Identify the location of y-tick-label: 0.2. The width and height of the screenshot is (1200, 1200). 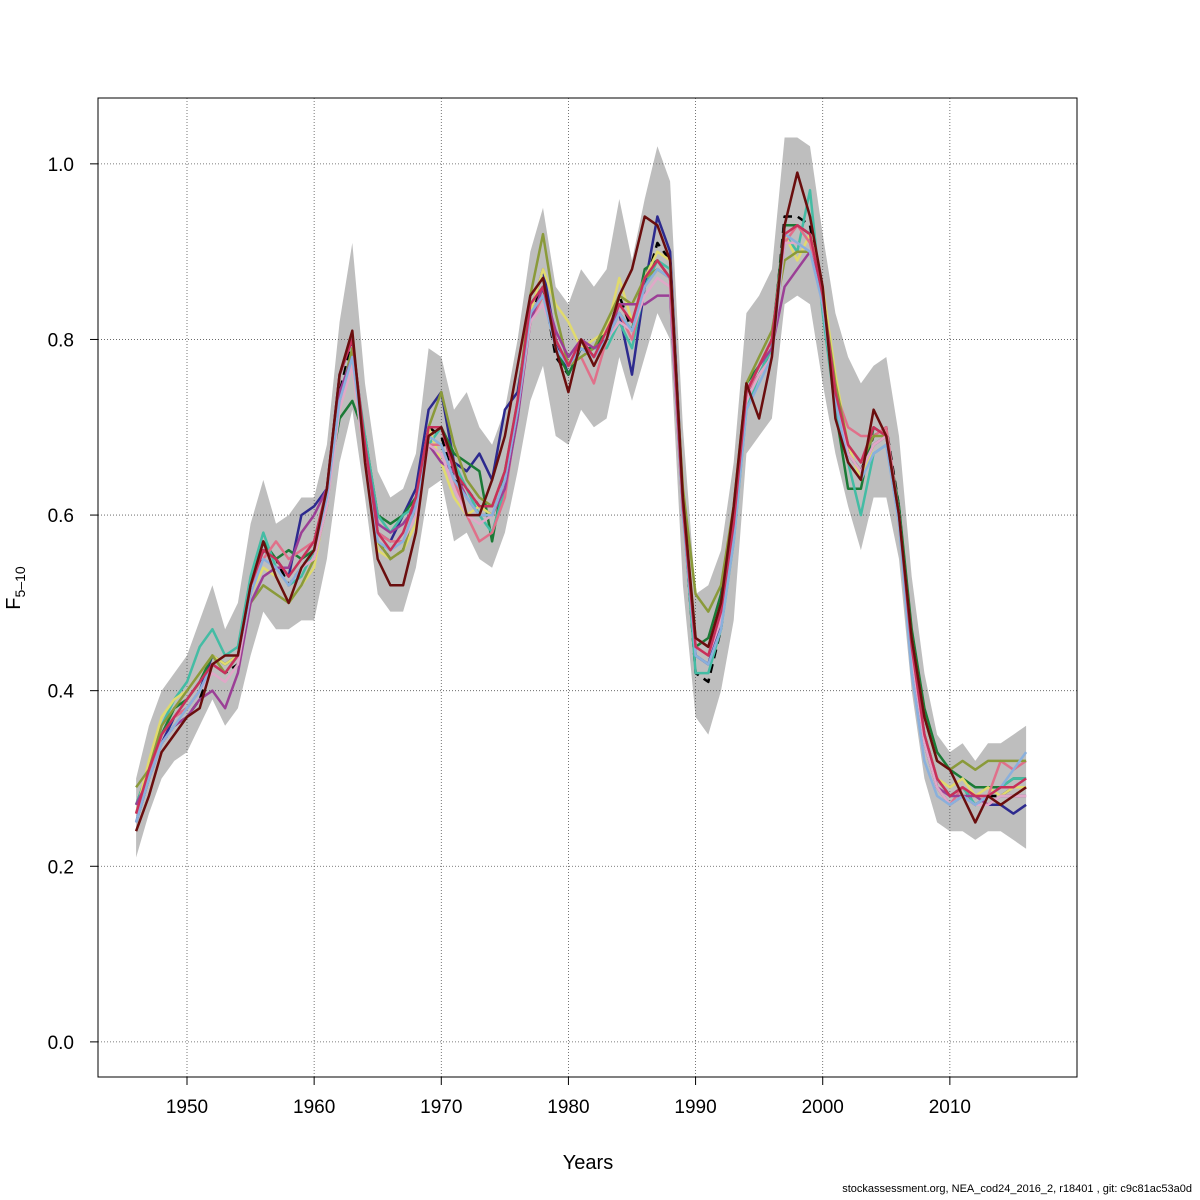
(61, 867).